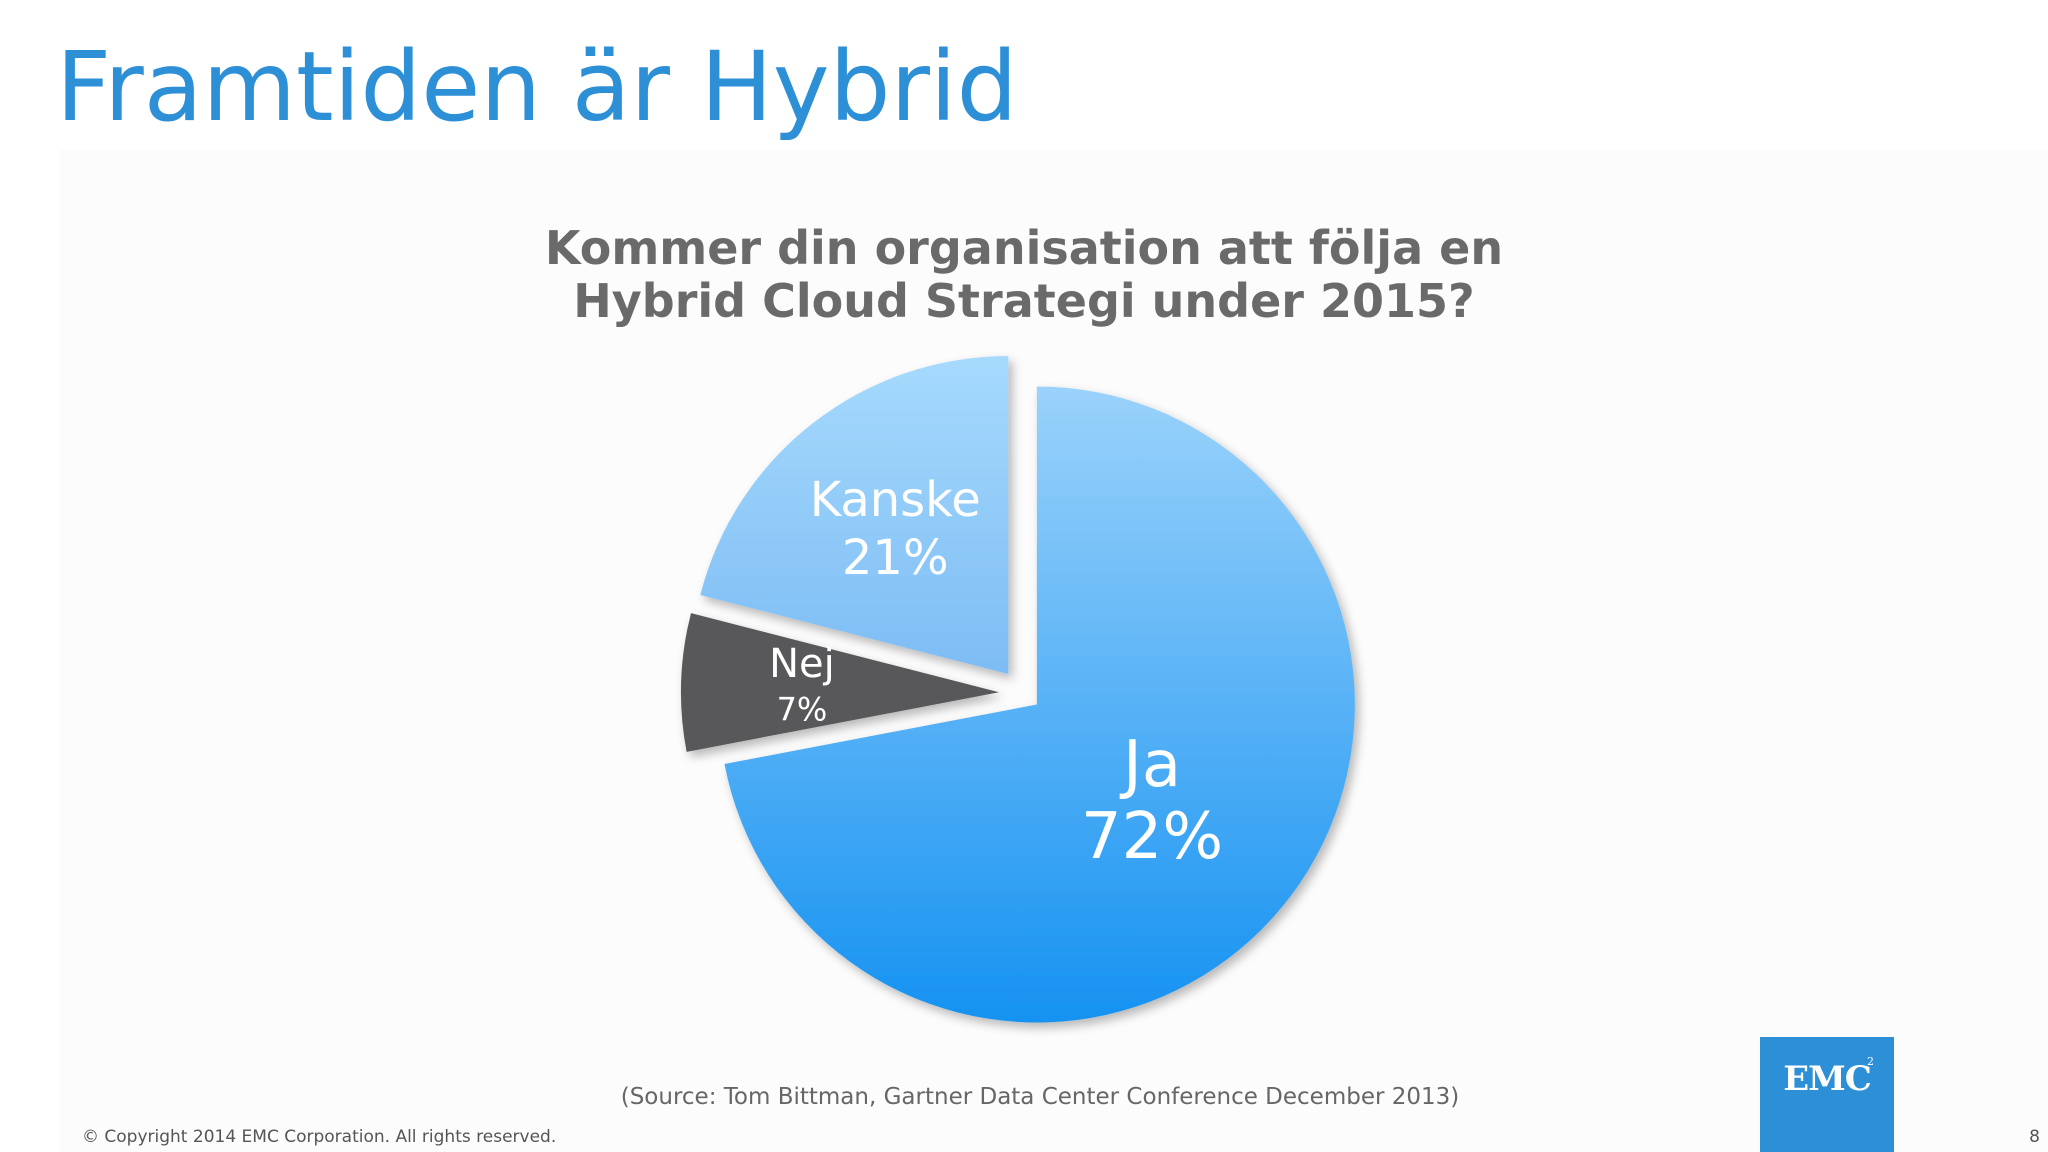 Image resolution: width=2048 pixels, height=1152 pixels. I want to click on chart-title-line-2: Hybrid Cloud Strategi under 2015?, so click(1024, 301).